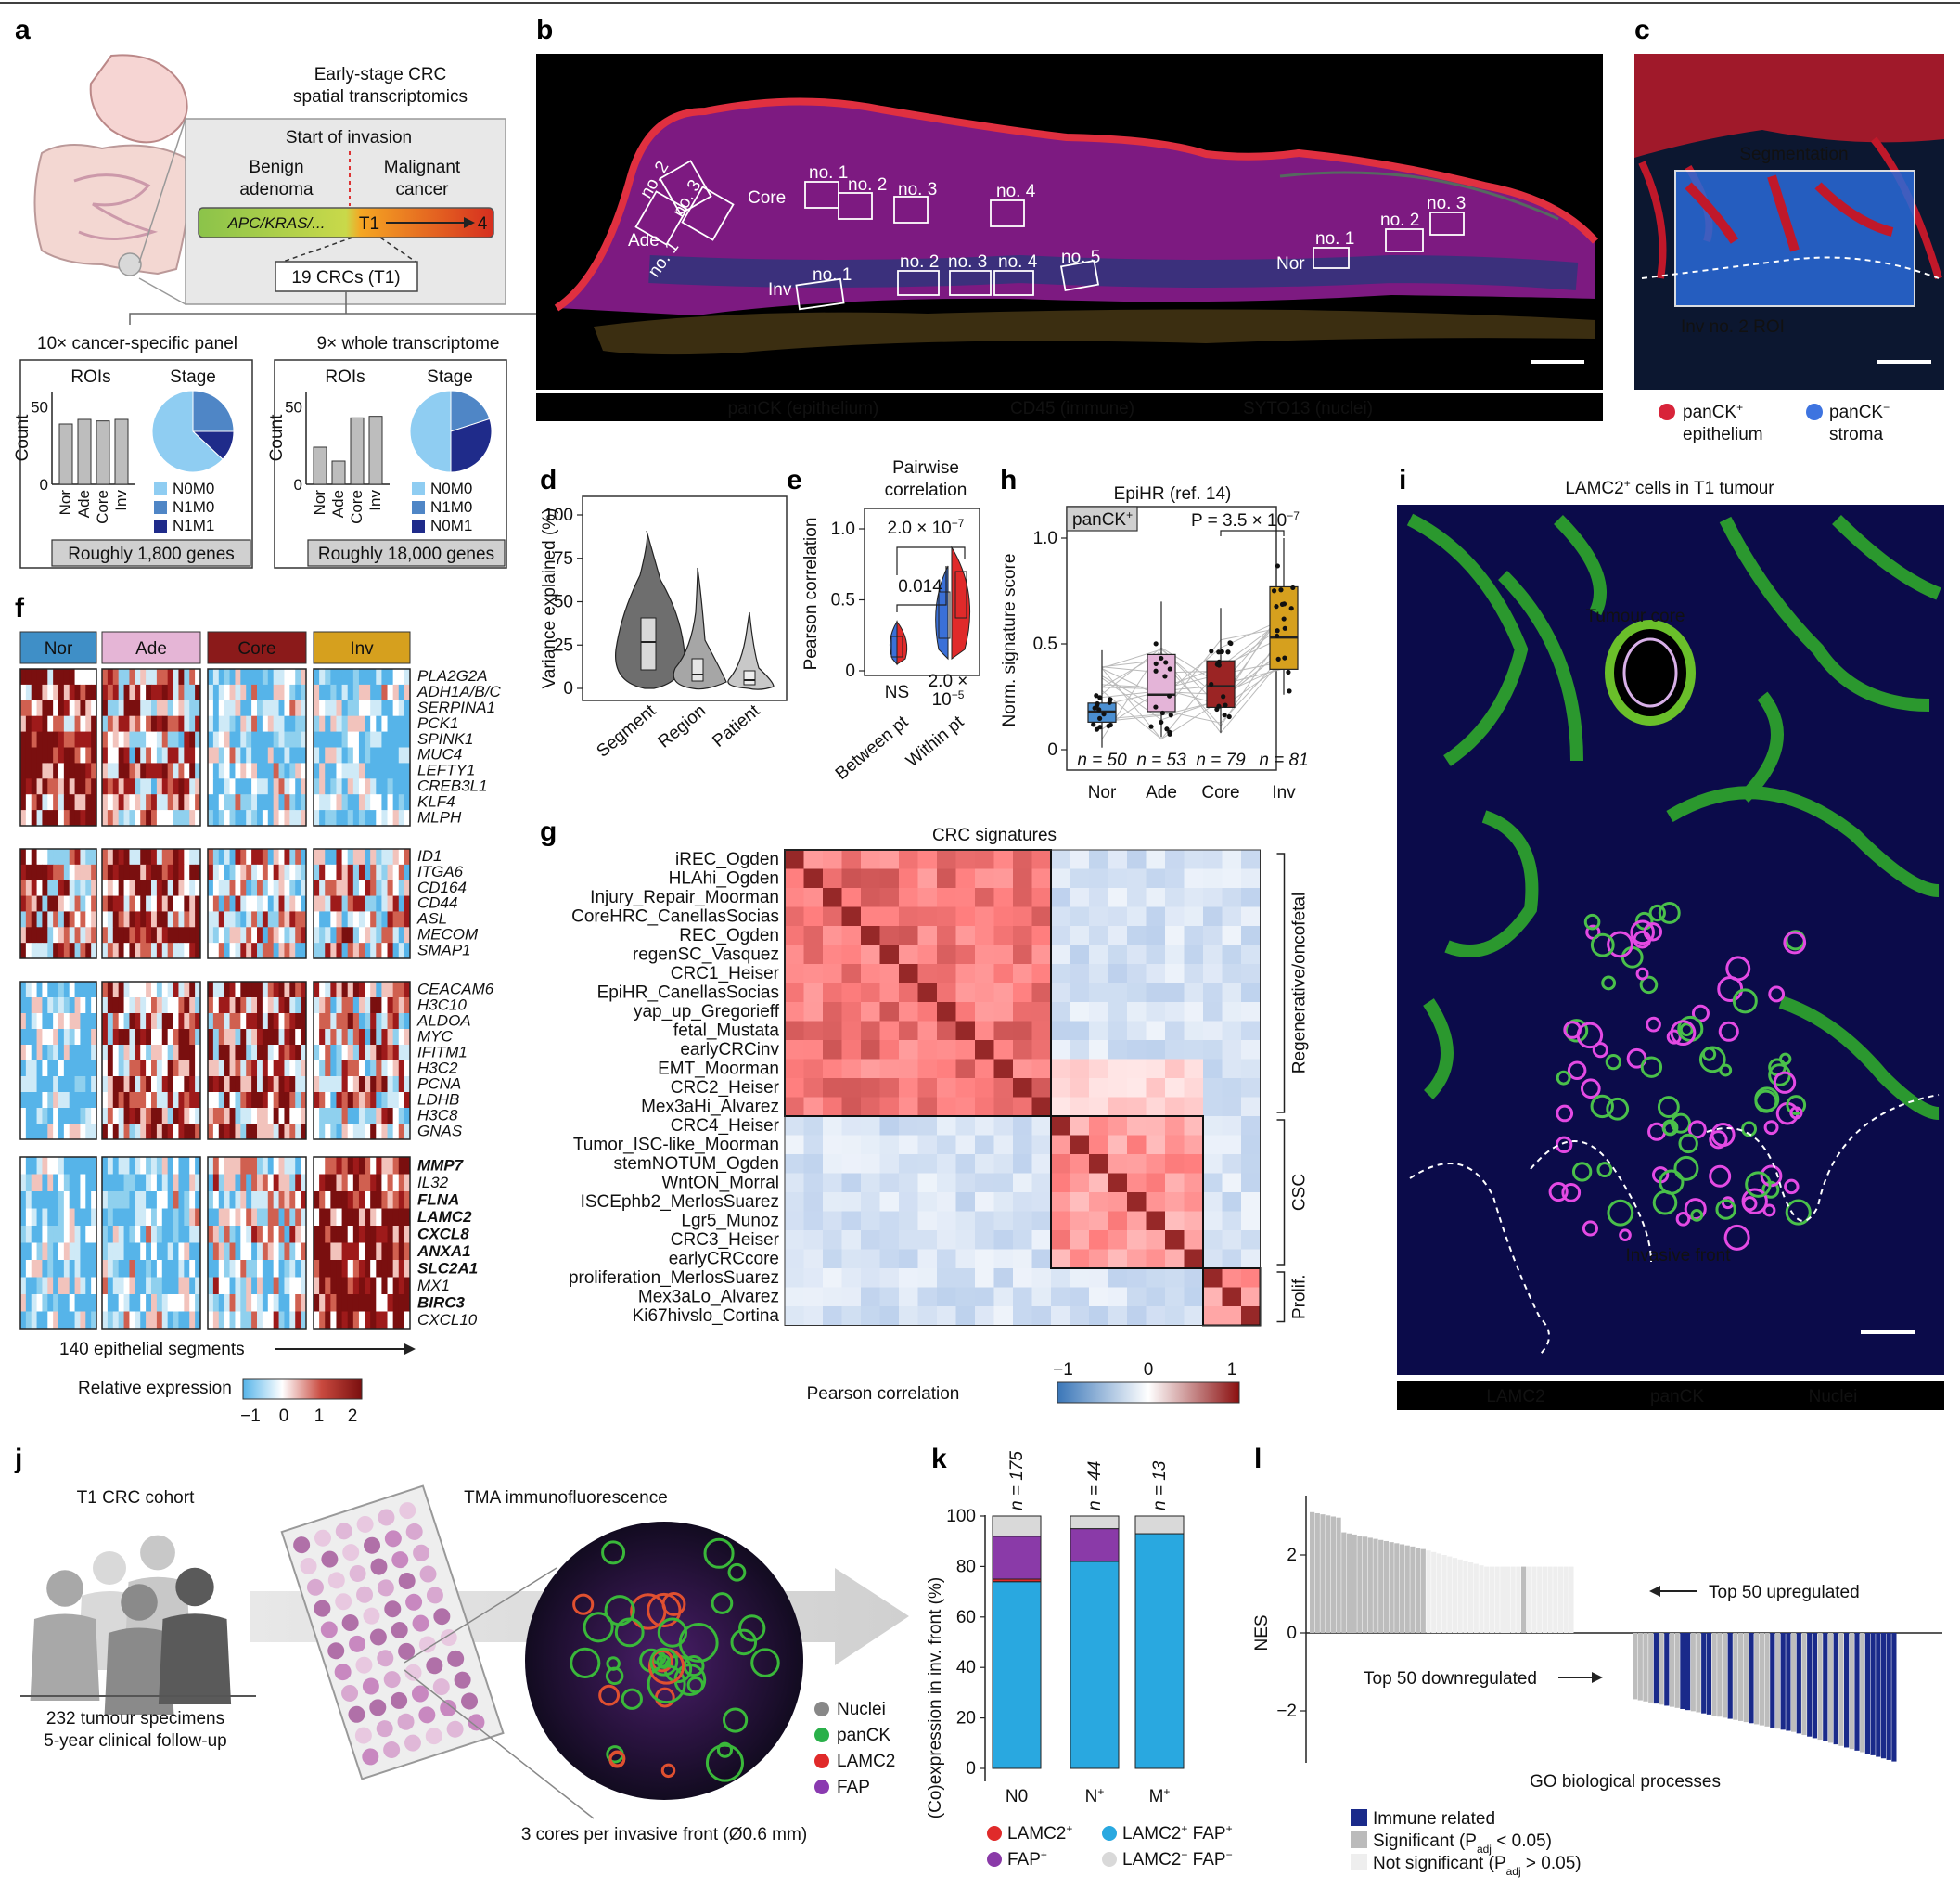  What do you see at coordinates (1287, 1712) in the screenshot?
I see `l-ytick-0: −2` at bounding box center [1287, 1712].